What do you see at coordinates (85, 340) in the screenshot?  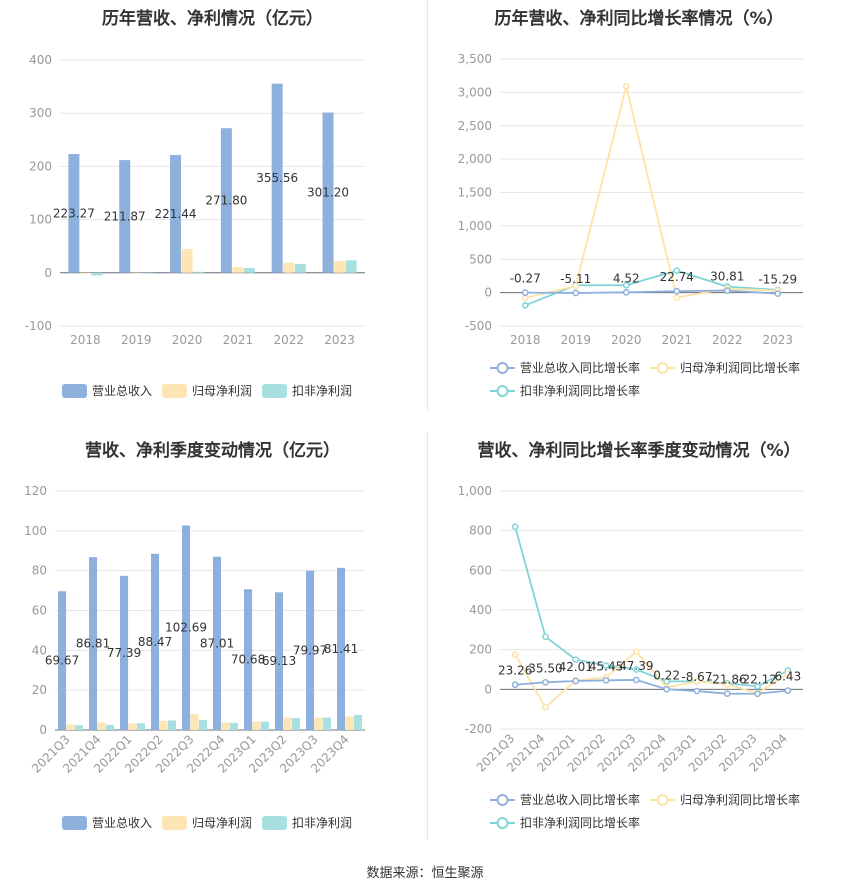 I see `x-tick-label: 2018` at bounding box center [85, 340].